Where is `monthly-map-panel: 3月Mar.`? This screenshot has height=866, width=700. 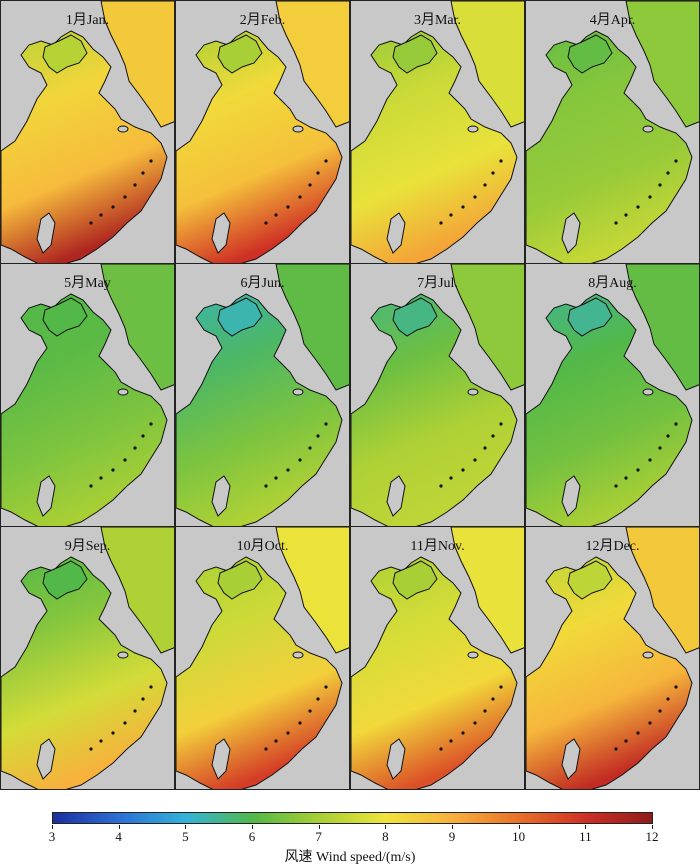
monthly-map-panel: 3月Mar. is located at coordinates (437, 132).